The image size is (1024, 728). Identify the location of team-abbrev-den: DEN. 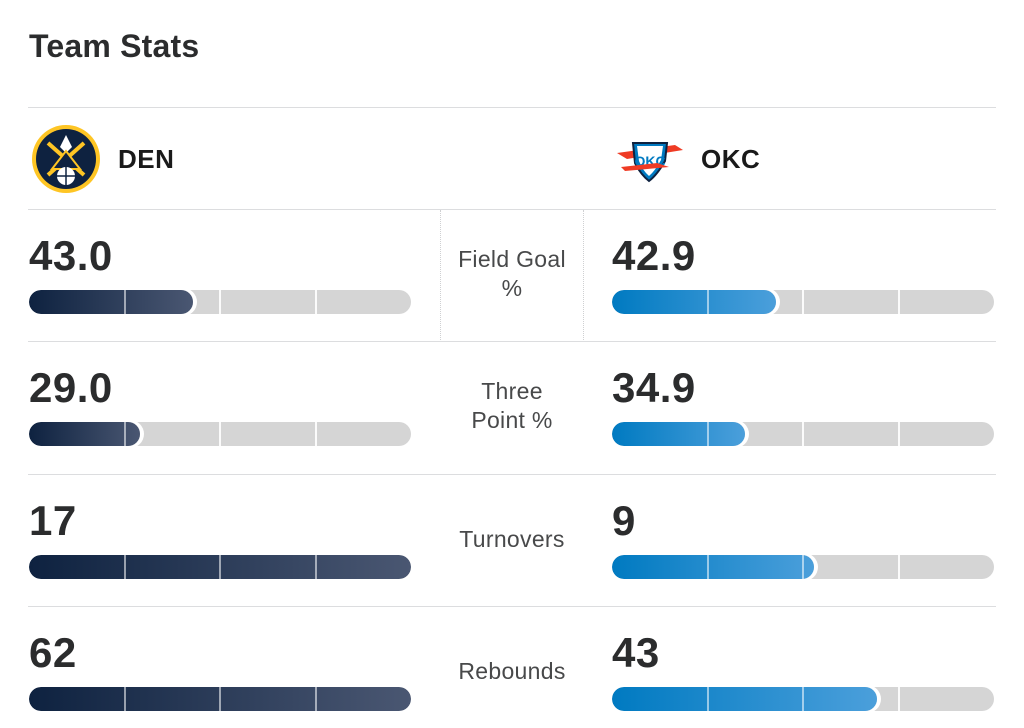
(146, 158).